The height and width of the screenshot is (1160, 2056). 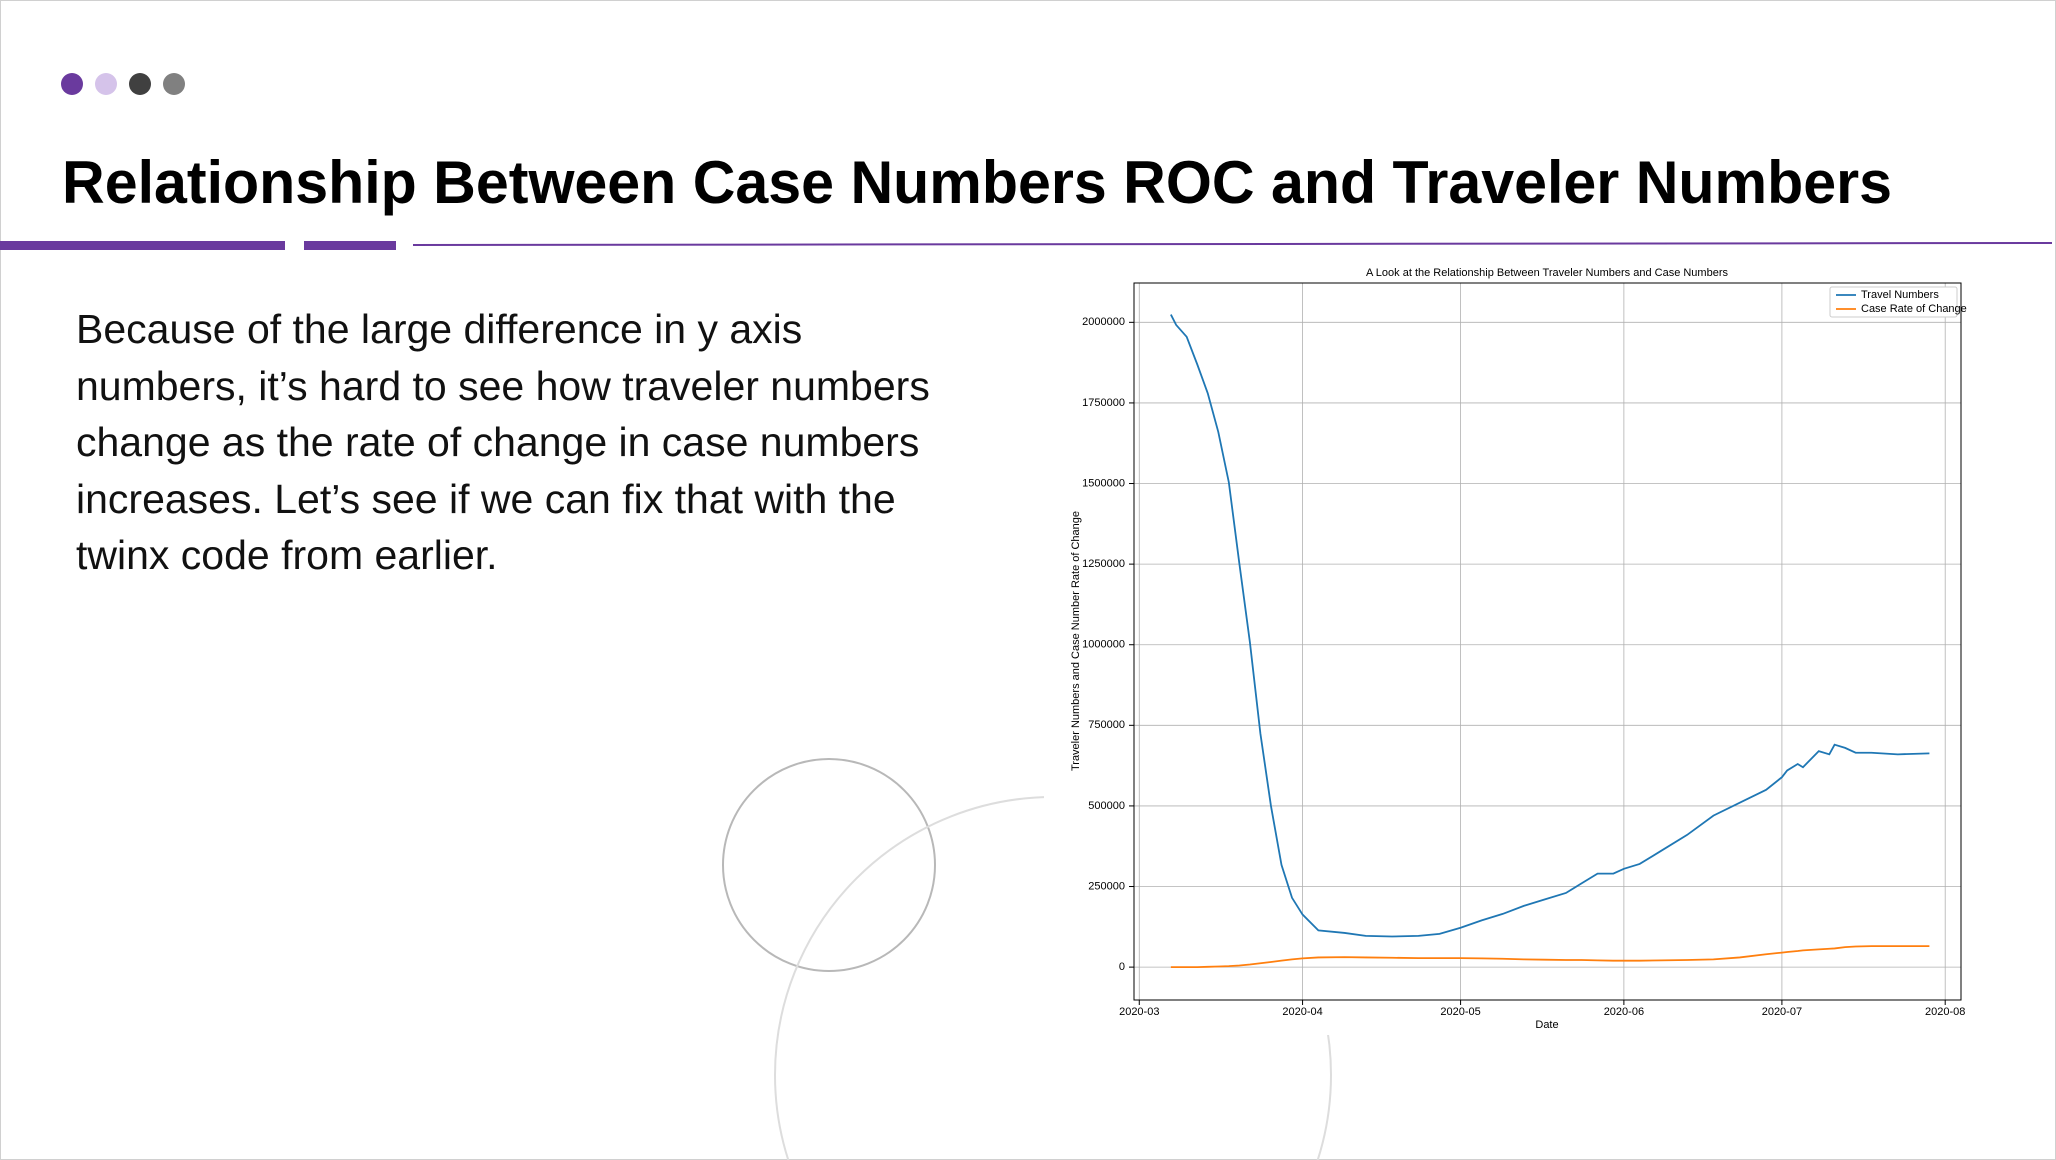 What do you see at coordinates (1103, 564) in the screenshot?
I see `y-tick-label: 1250000` at bounding box center [1103, 564].